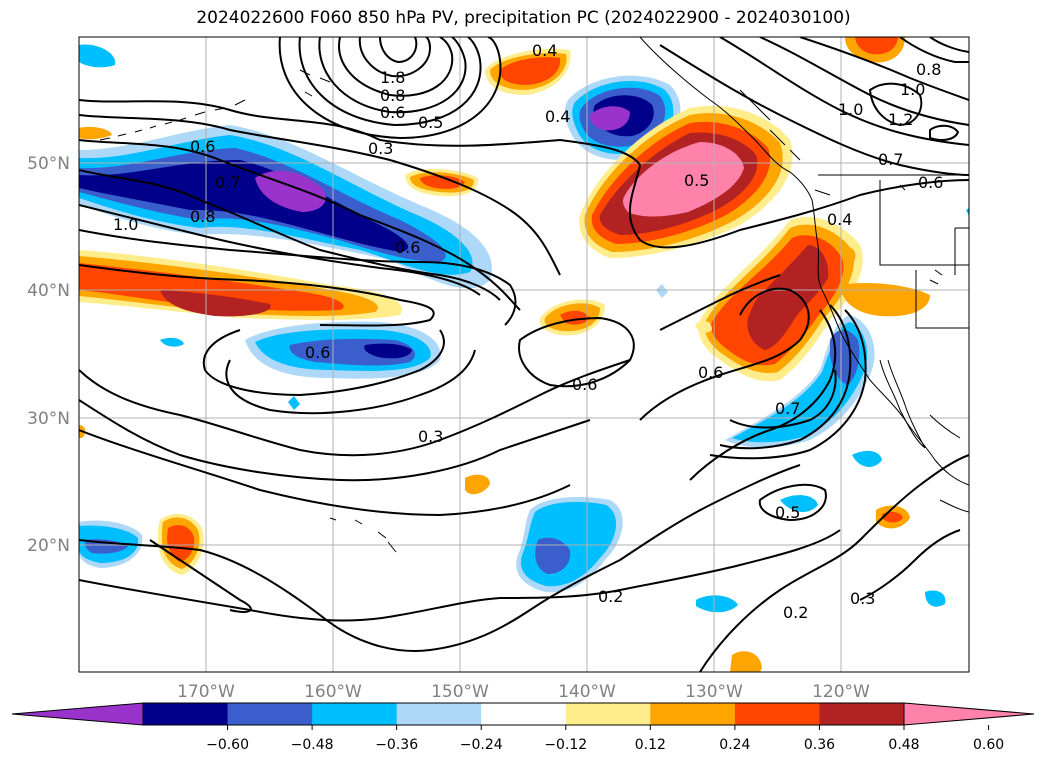 This screenshot has height=765, width=1047. I want to click on lat-label-40n: 40°N, so click(48, 291).